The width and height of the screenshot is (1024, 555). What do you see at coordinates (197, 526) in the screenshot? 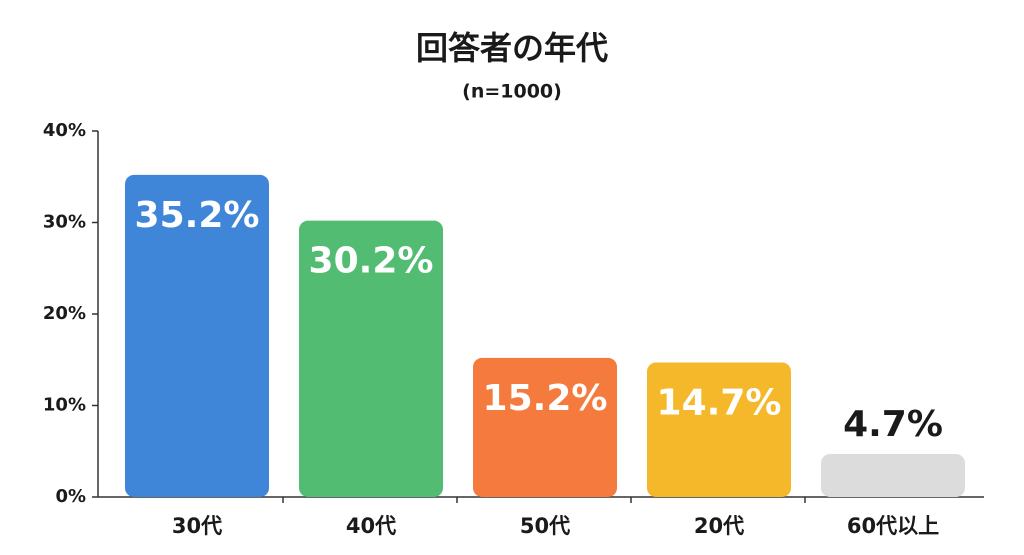
I see `x-tick-label: 30代` at bounding box center [197, 526].